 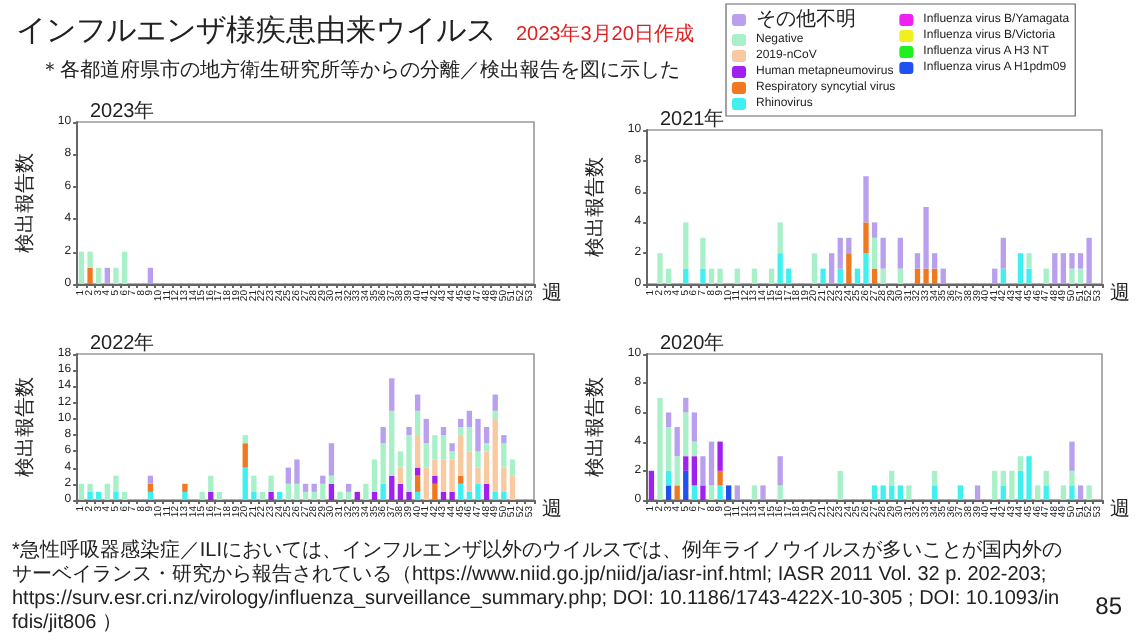 I want to click on chart-title: 2023年, so click(x=122, y=111).